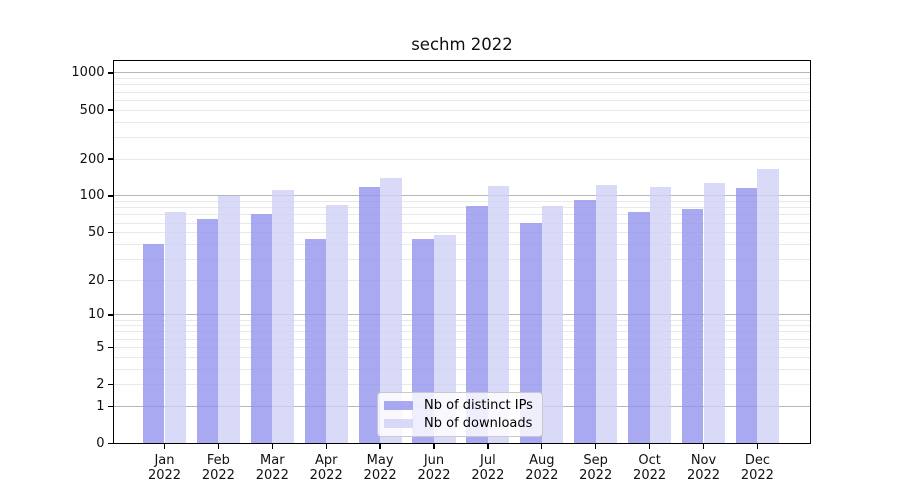  I want to click on x-tick-label-jul: Jul 2022, so click(488, 468).